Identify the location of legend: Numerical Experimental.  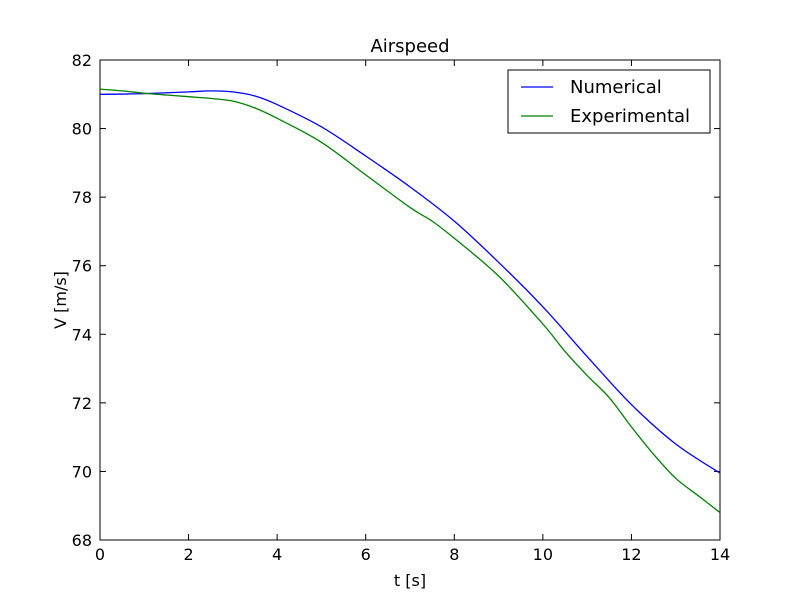
(609, 101).